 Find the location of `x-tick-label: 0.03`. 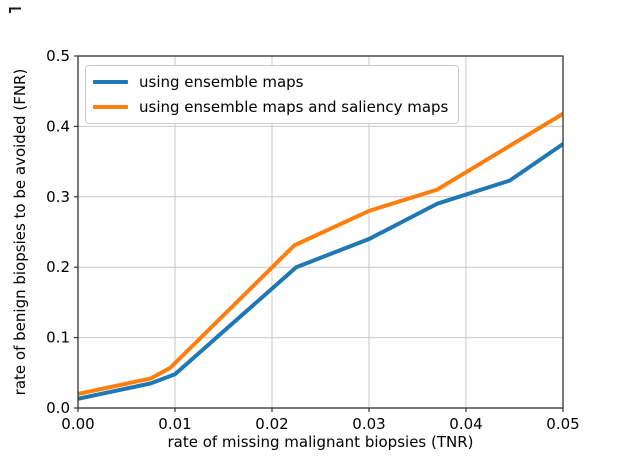

x-tick-label: 0.03 is located at coordinates (368, 424).